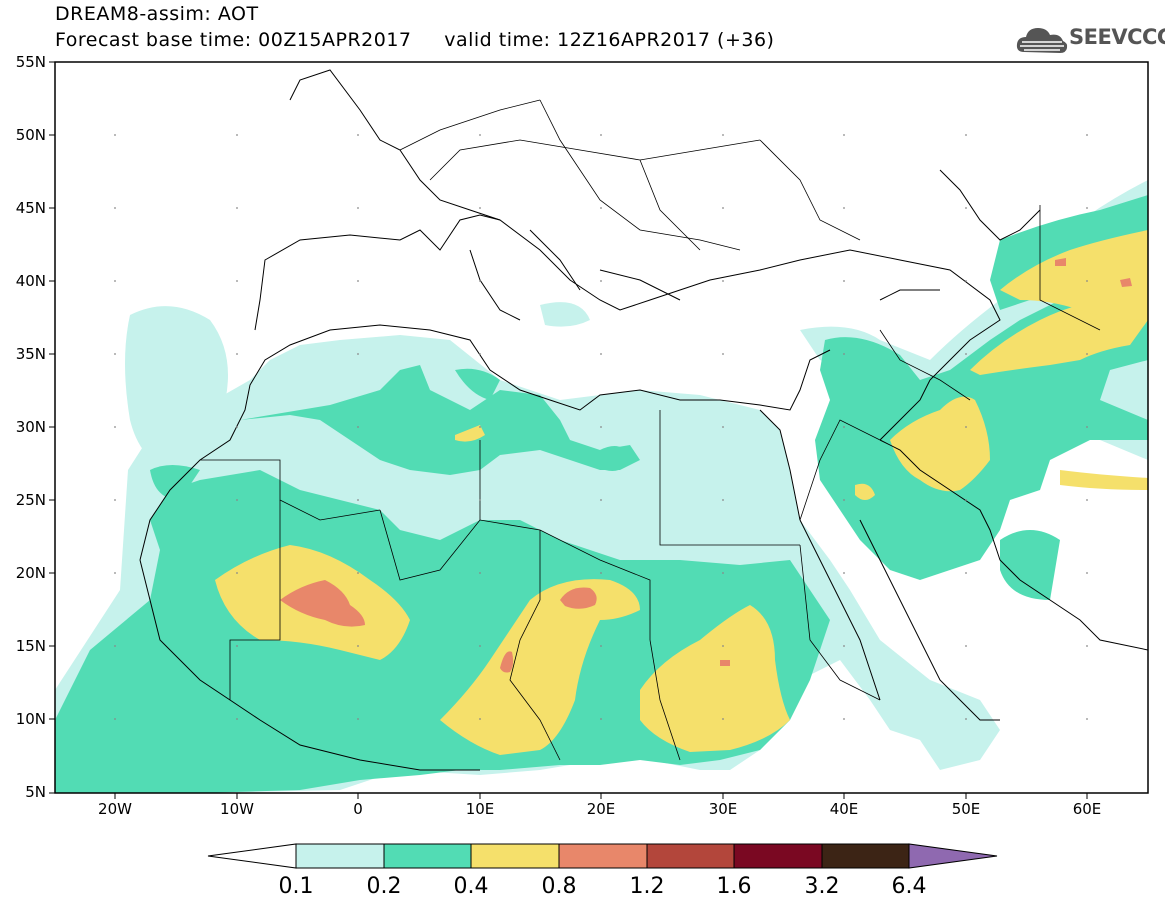  I want to click on lat-label: 40N, so click(31, 281).